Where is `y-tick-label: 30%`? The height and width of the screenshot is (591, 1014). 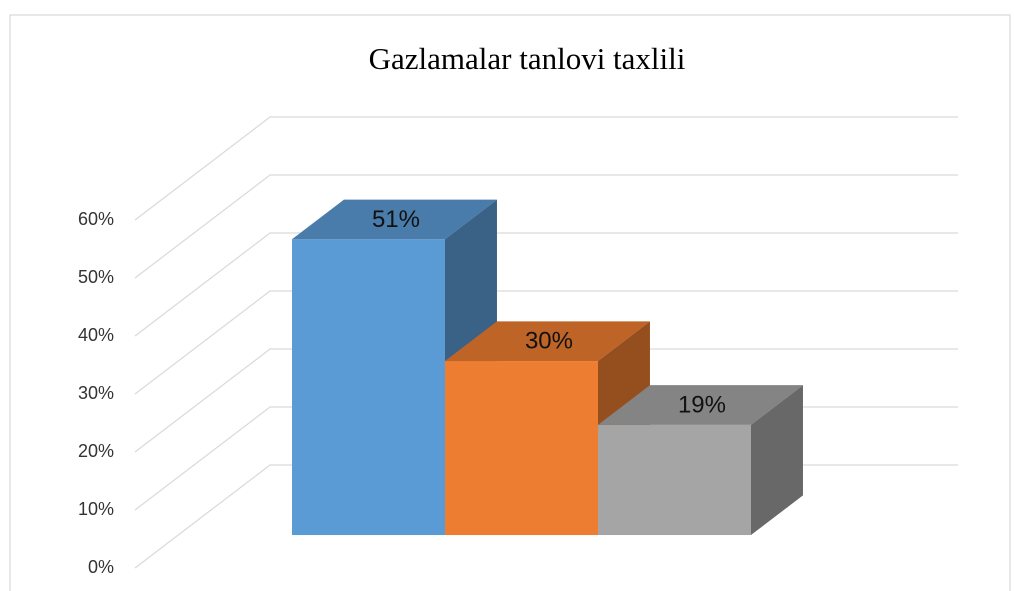 y-tick-label: 30% is located at coordinates (96, 393).